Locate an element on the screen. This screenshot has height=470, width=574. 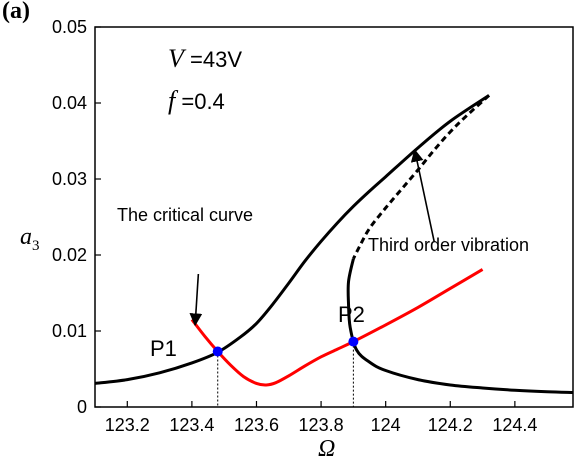
marker-p2 is located at coordinates (353, 341).